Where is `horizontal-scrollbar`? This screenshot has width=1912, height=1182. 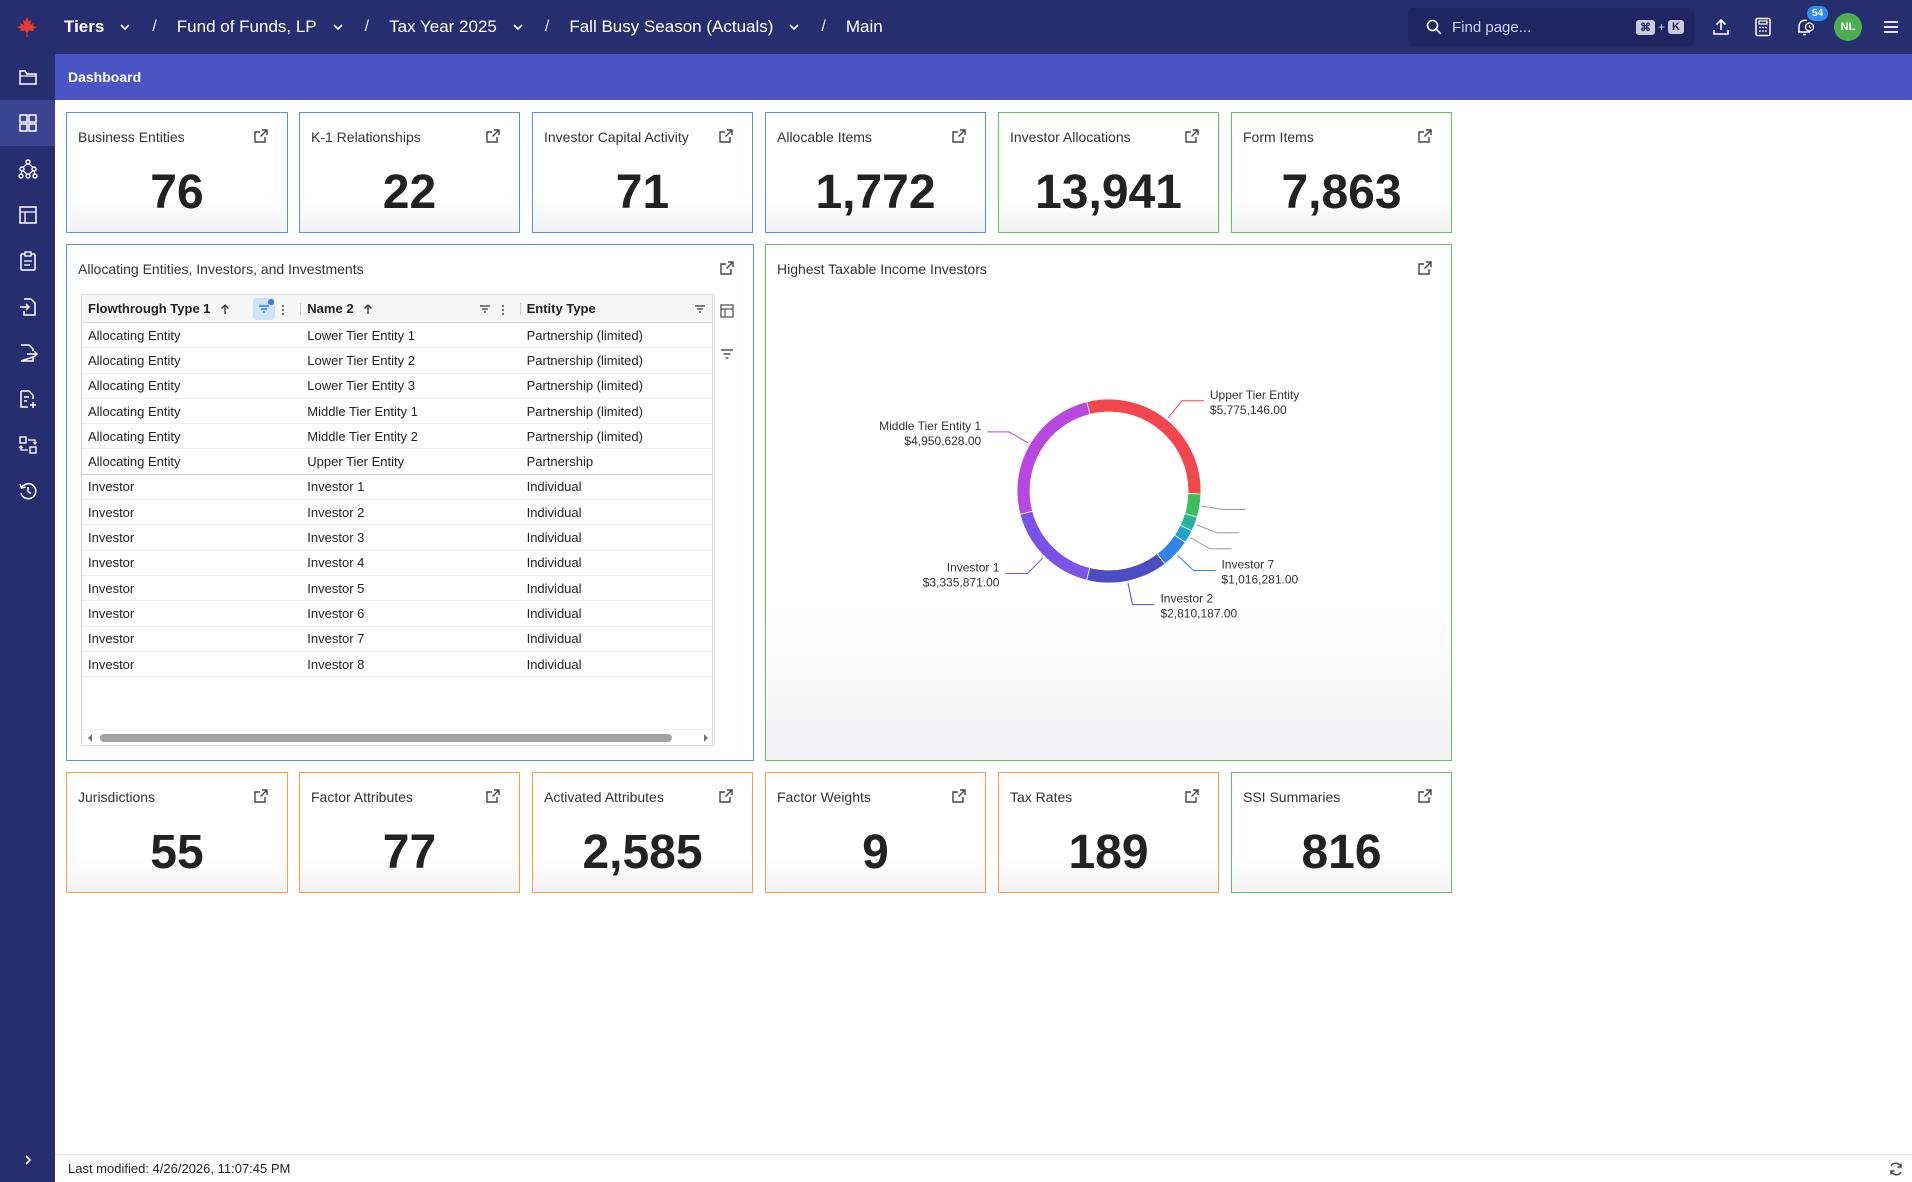 horizontal-scrollbar is located at coordinates (398, 737).